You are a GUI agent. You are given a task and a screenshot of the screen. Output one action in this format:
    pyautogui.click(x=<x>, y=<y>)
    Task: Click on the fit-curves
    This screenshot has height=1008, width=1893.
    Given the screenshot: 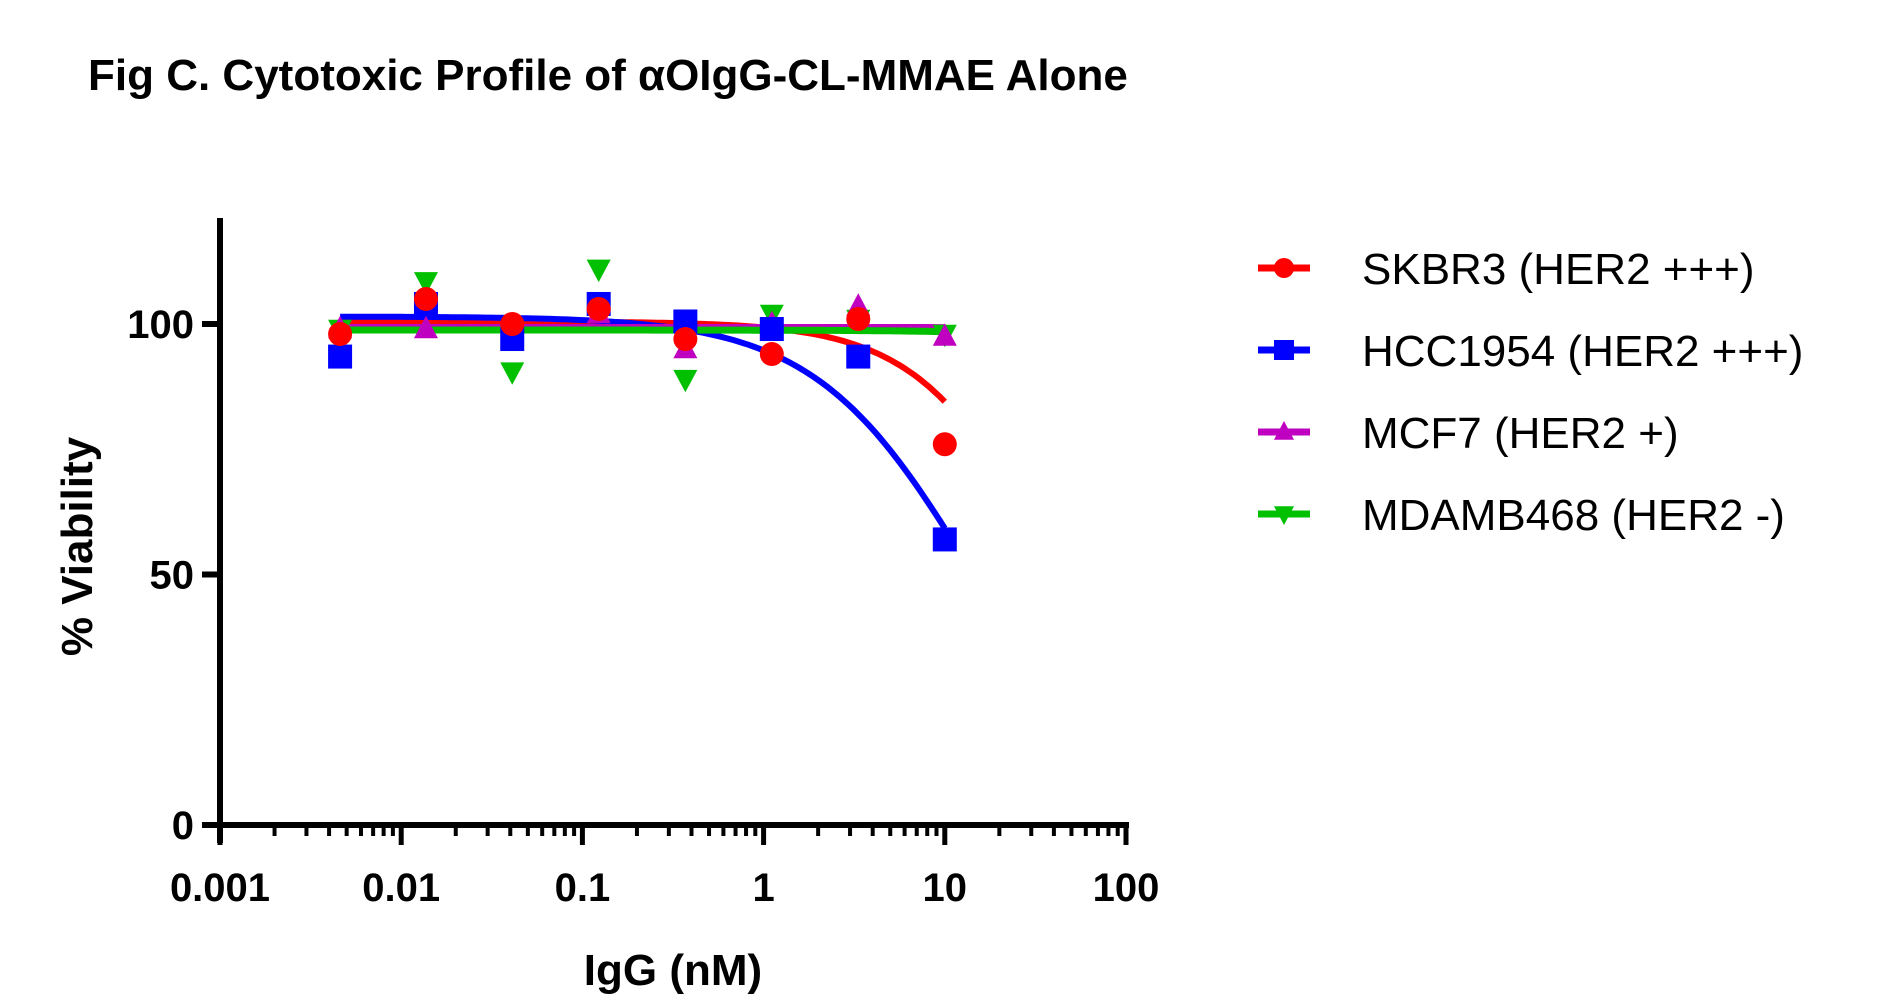 What is the action you would take?
    pyautogui.click(x=644, y=422)
    